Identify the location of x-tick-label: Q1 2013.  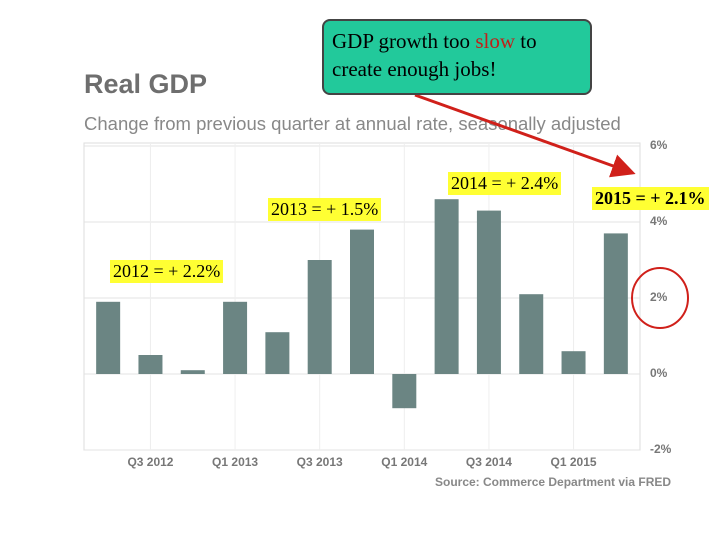
(235, 462).